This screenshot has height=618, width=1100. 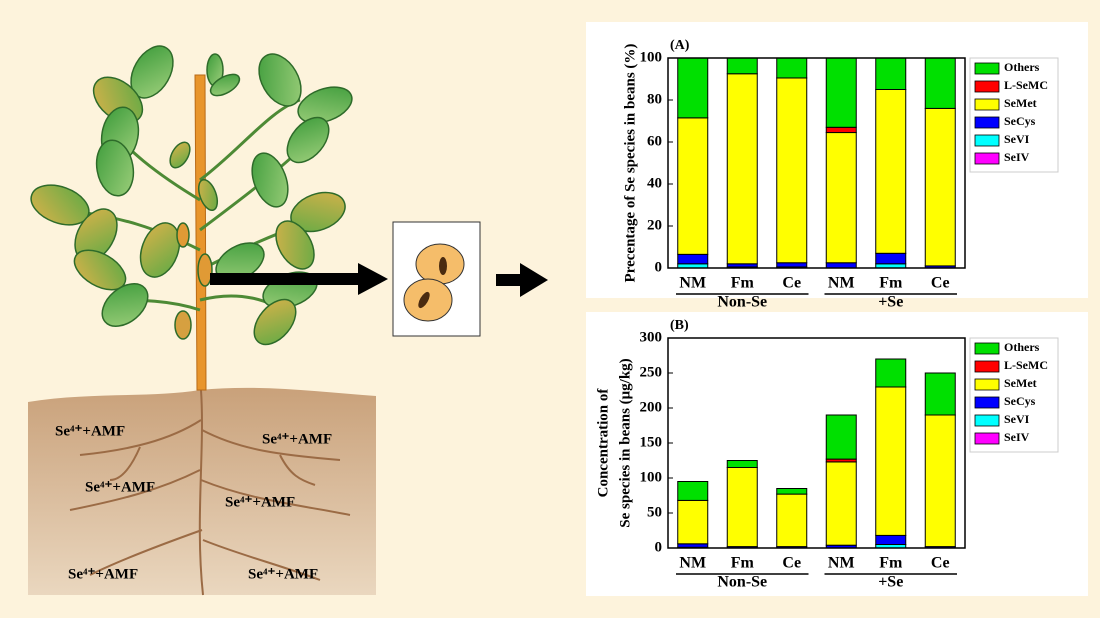 I want to click on y-tick-label: 60, so click(x=654, y=141).